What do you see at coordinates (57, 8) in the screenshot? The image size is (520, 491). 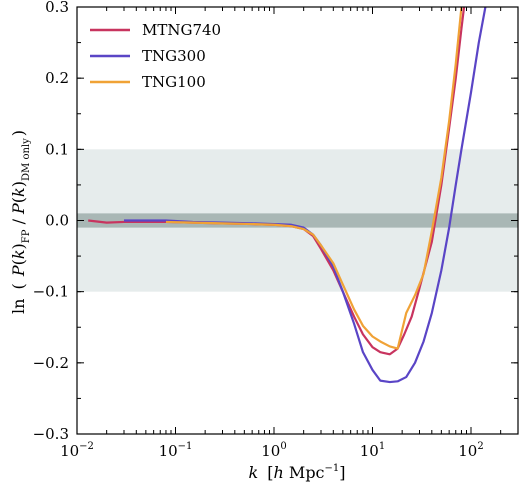 I see `y-tick-label: 0.3` at bounding box center [57, 8].